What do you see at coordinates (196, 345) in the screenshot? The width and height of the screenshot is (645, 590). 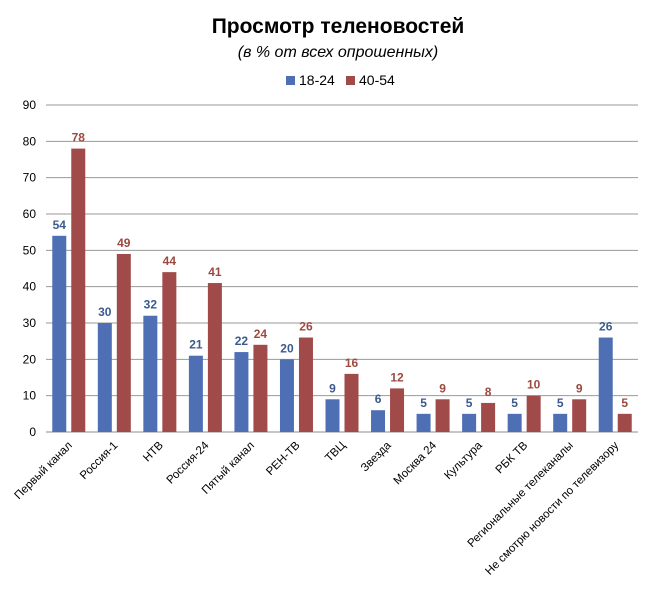 I see `data-label: 21` at bounding box center [196, 345].